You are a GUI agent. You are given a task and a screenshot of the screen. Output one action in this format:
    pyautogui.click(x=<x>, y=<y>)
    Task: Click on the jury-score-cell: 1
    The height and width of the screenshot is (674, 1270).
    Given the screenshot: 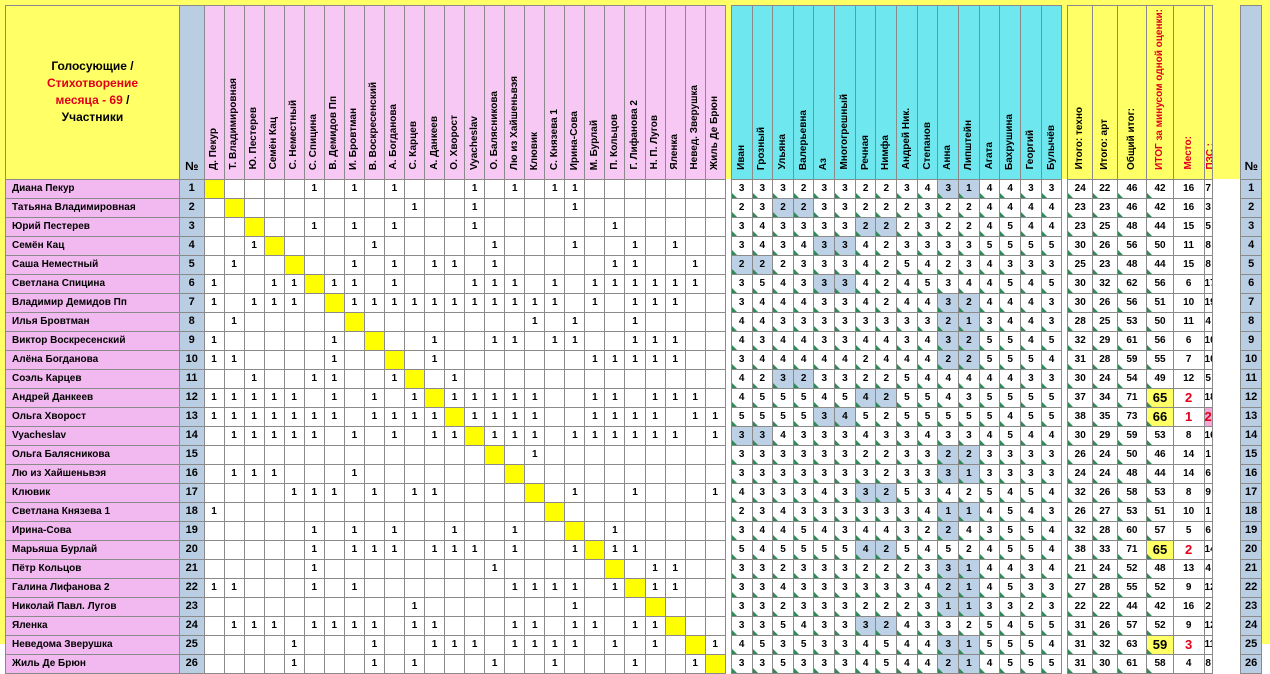 What is the action you would take?
    pyautogui.click(x=969, y=568)
    